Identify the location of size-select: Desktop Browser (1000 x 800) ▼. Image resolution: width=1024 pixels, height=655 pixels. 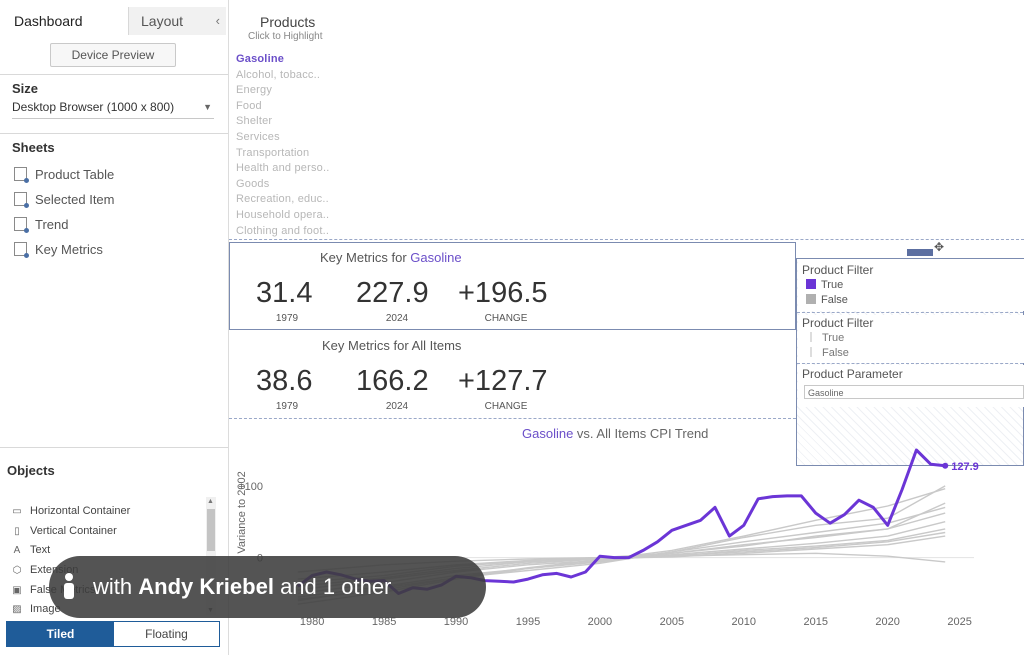
(113, 109).